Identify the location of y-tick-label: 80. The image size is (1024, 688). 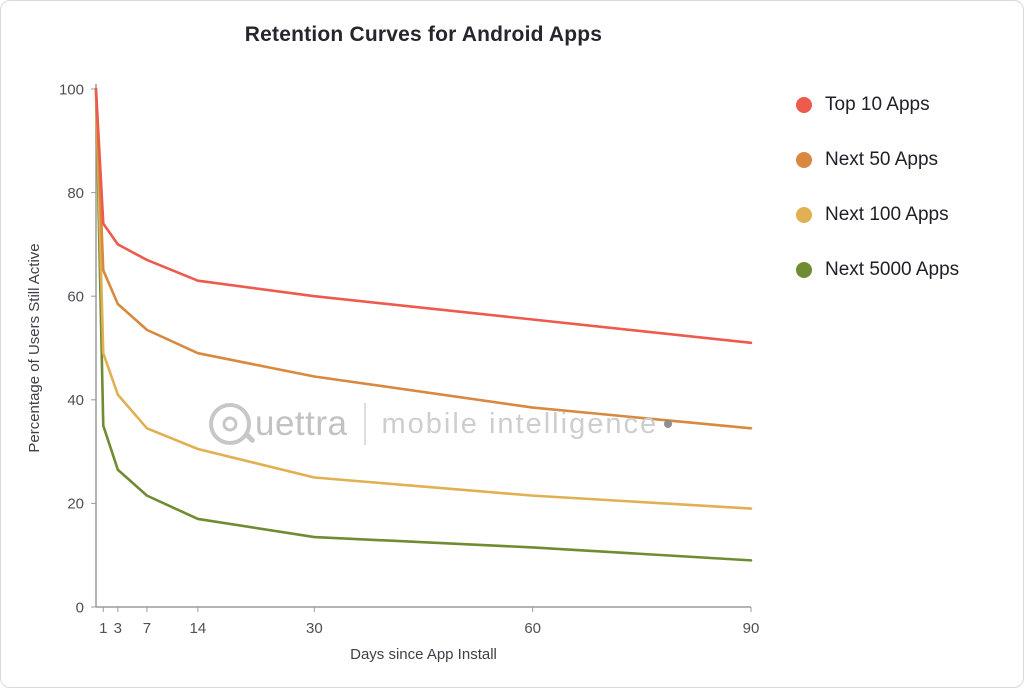
(75, 193).